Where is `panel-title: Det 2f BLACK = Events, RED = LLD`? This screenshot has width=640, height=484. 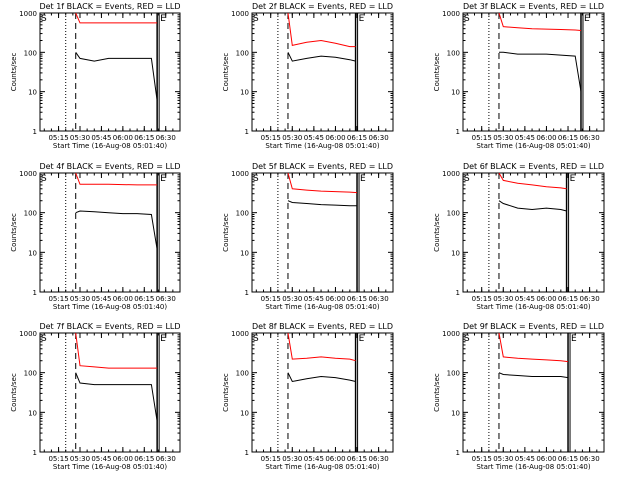
panel-title: Det 2f BLACK = Events, RED = LLD is located at coordinates (322, 6).